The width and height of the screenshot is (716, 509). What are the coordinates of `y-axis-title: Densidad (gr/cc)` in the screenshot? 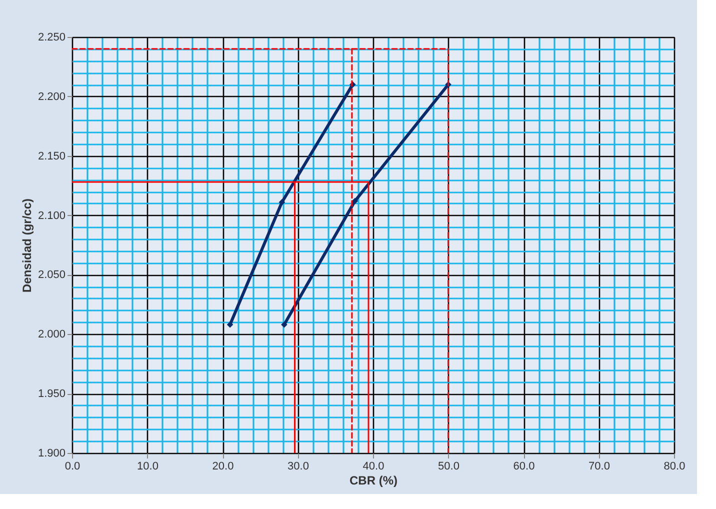 It's located at (27, 245).